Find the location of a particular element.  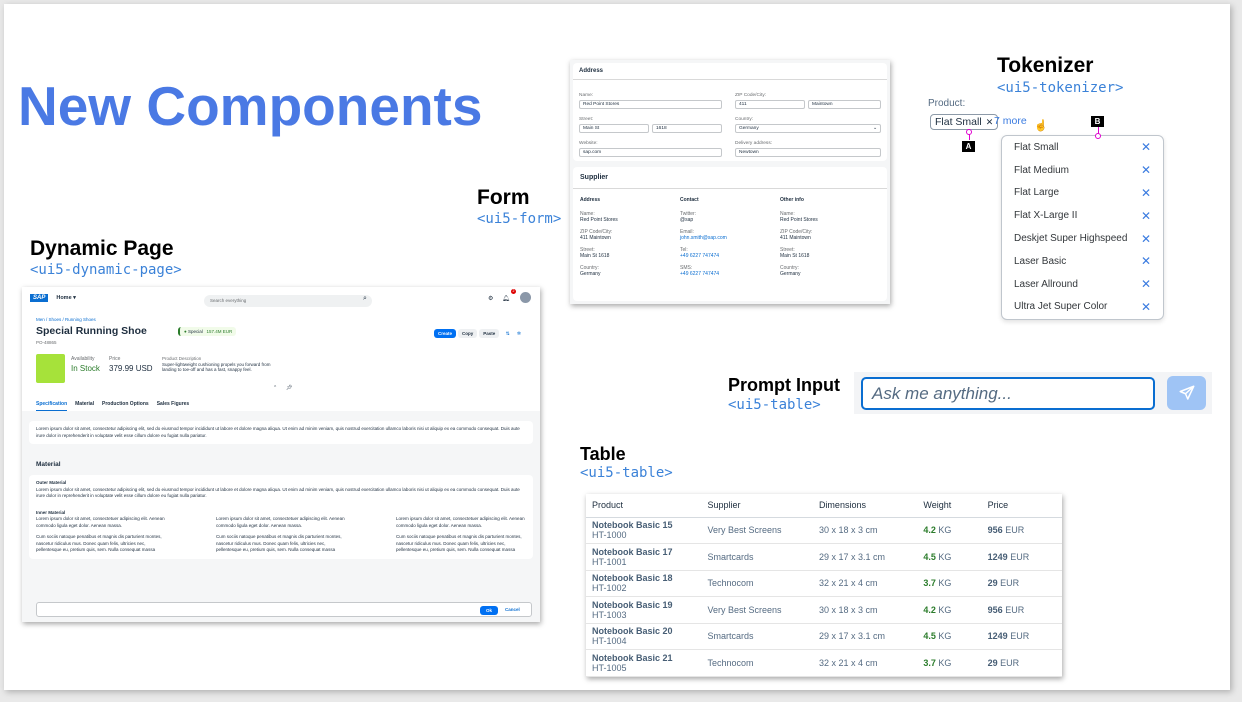

copy-button: Copy is located at coordinates (468, 333).